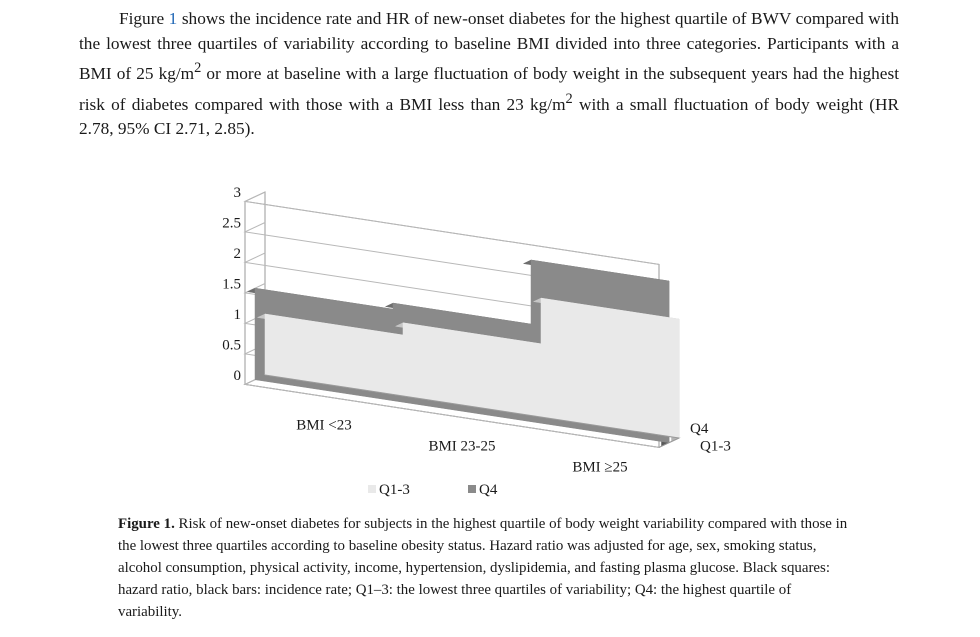 Image resolution: width=980 pixels, height=637 pixels. I want to click on axes, so click(472, 411).